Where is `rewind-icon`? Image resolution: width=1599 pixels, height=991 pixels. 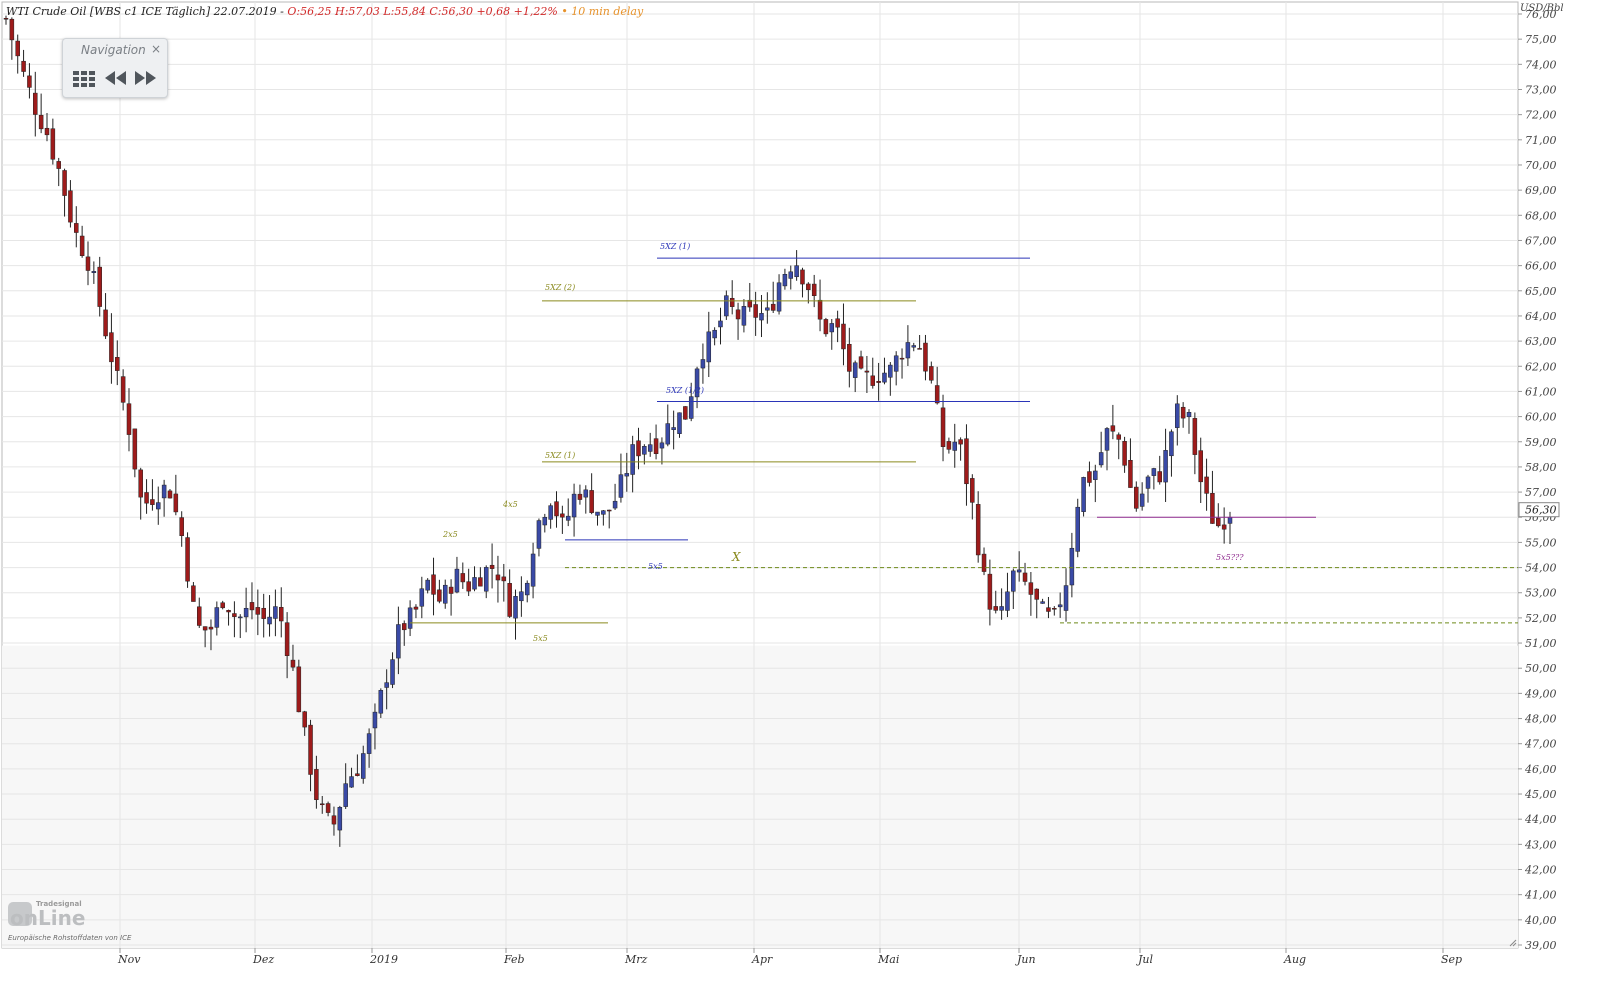 rewind-icon is located at coordinates (116, 78).